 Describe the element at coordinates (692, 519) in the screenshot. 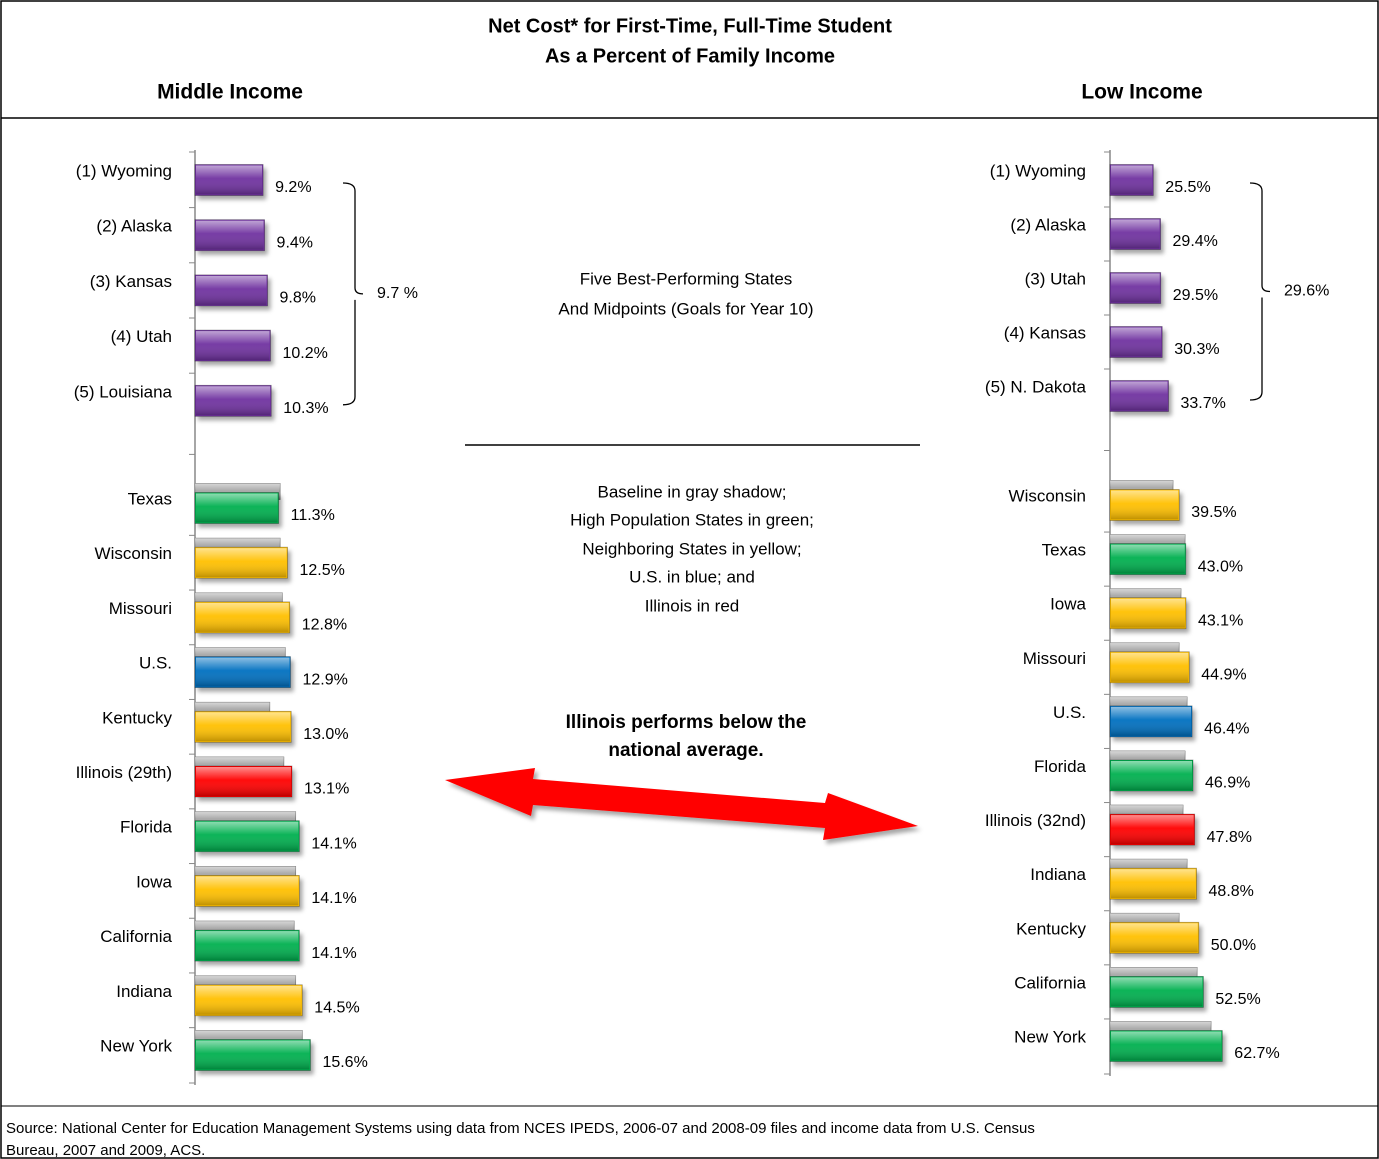

I see `legend-note: High Population States in green;` at that location.